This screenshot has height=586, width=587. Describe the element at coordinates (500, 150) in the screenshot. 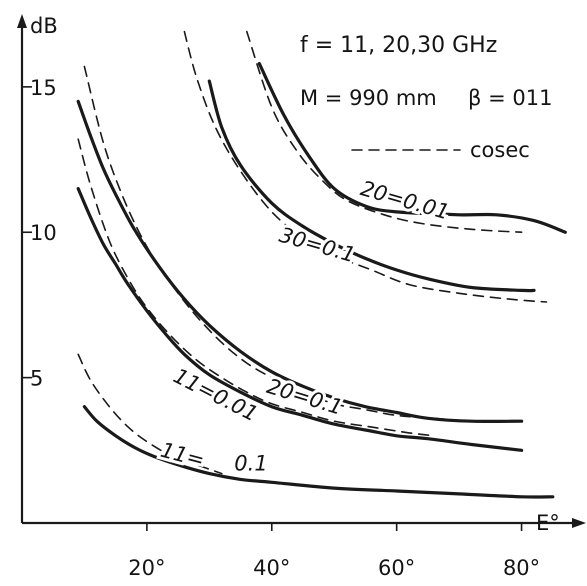

I see `legend-label: cosec` at that location.